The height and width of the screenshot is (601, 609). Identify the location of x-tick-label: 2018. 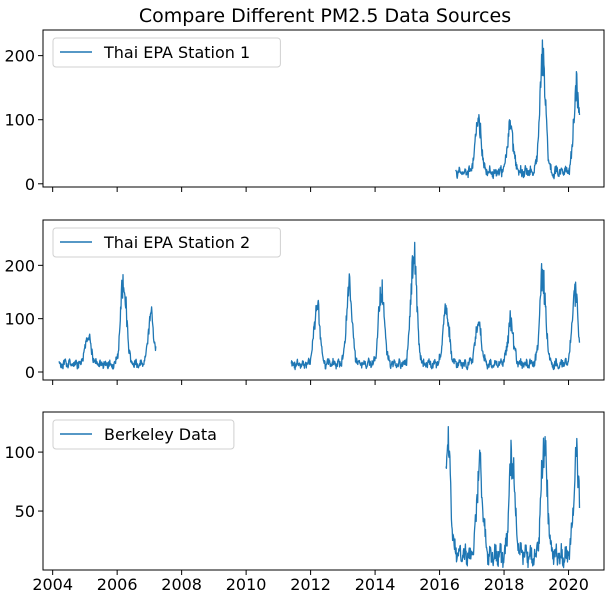
(504, 584).